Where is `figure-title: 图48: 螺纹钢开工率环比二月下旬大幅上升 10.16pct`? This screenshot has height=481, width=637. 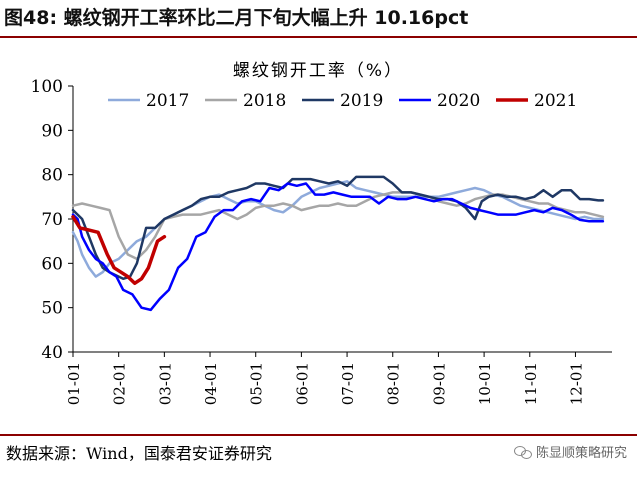 figure-title: 图48: 螺纹钢开工率环比二月下旬大幅上升 10.16pct is located at coordinates (236, 18).